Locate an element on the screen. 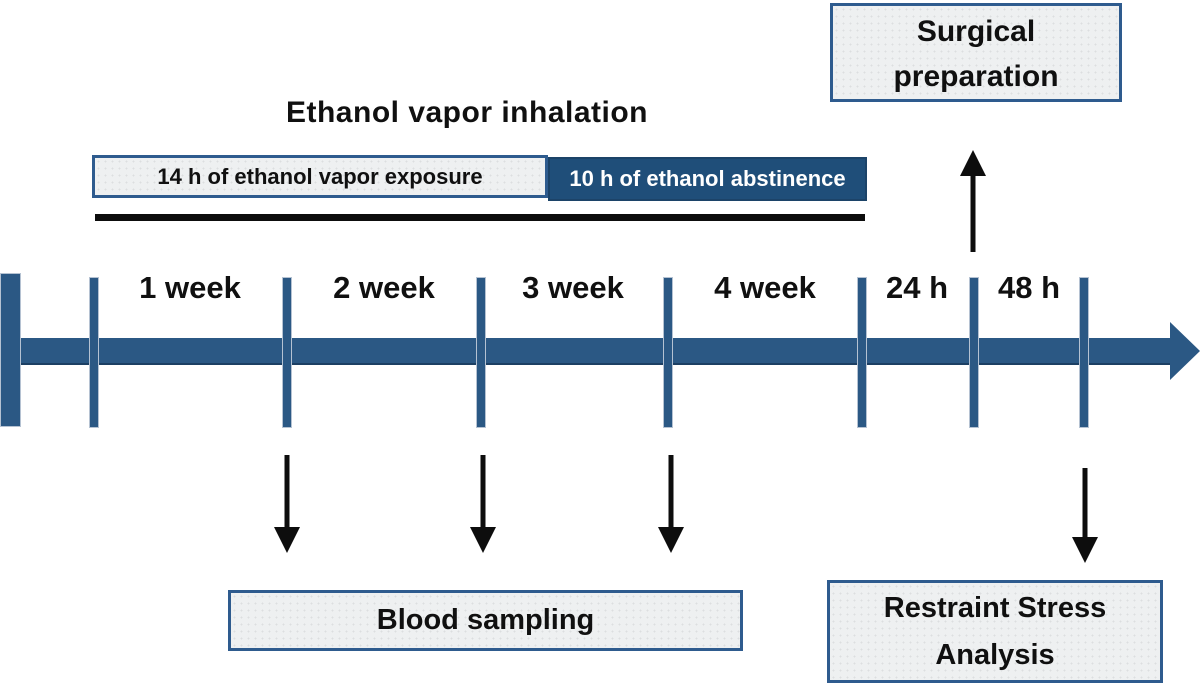 This screenshot has height=685, width=1200. timeline-start-marker is located at coordinates (10, 350).